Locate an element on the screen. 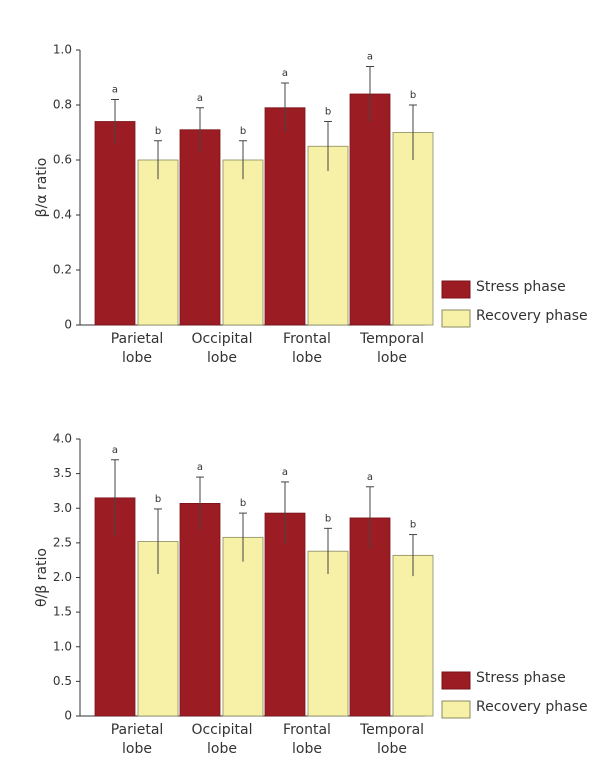 Image resolution: width=605 pixels, height=774 pixels. y-tick-label: 1.5 is located at coordinates (62, 612).